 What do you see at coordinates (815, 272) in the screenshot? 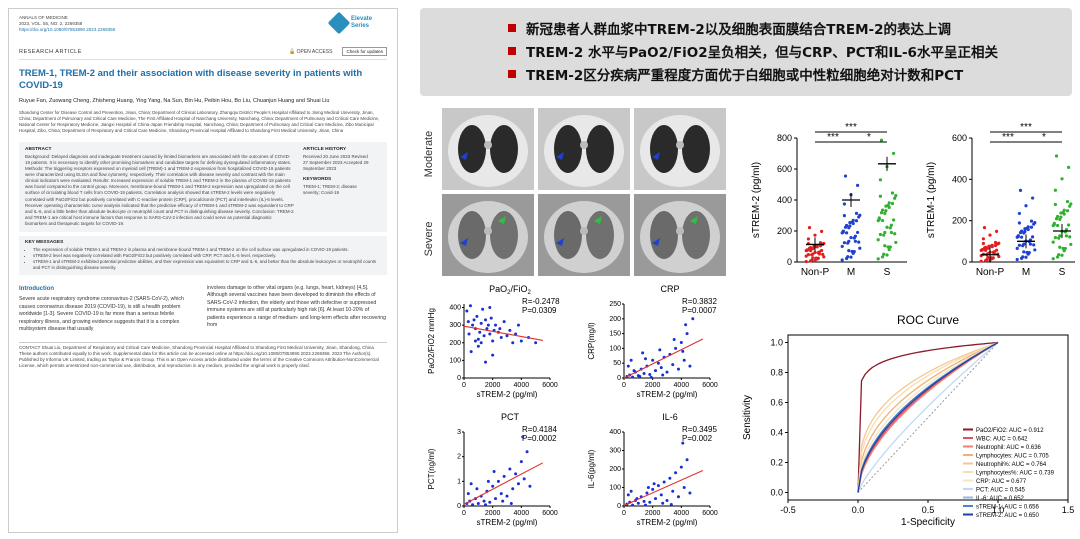
I see `x-tick-label: Non-P` at bounding box center [815, 272].